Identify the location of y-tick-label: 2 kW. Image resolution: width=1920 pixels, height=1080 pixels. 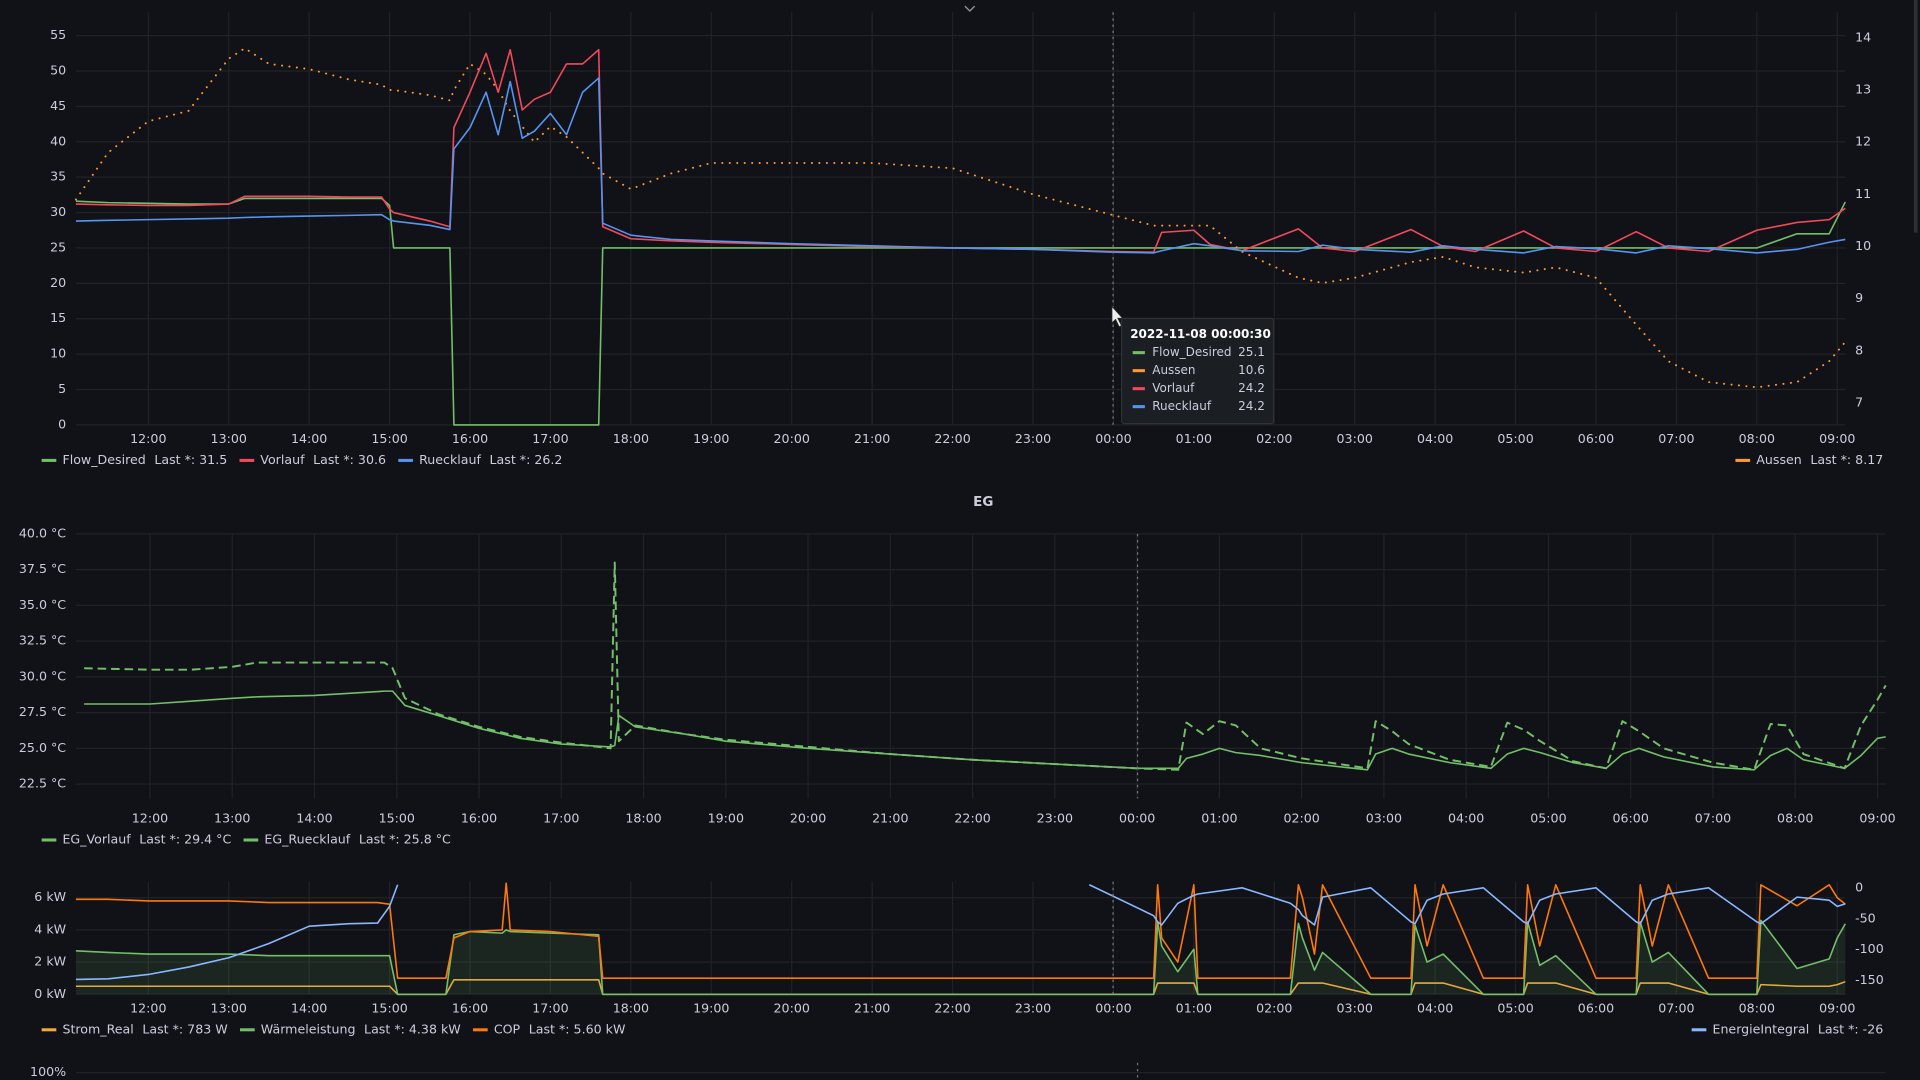
(50, 961).